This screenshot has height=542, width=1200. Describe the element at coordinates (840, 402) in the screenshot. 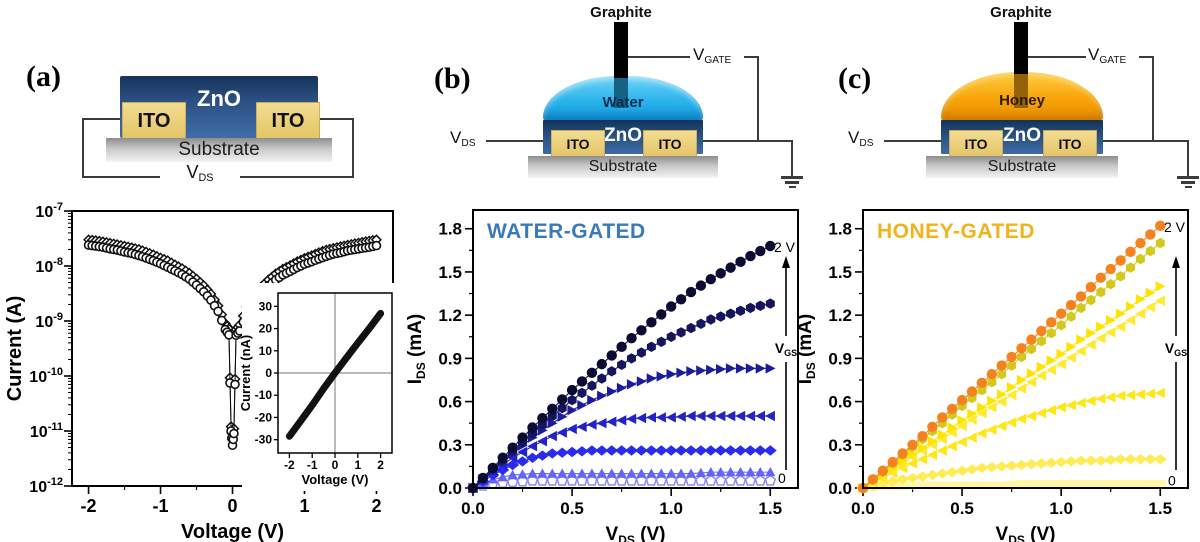

I see `svg-text: 0.6` at that location.